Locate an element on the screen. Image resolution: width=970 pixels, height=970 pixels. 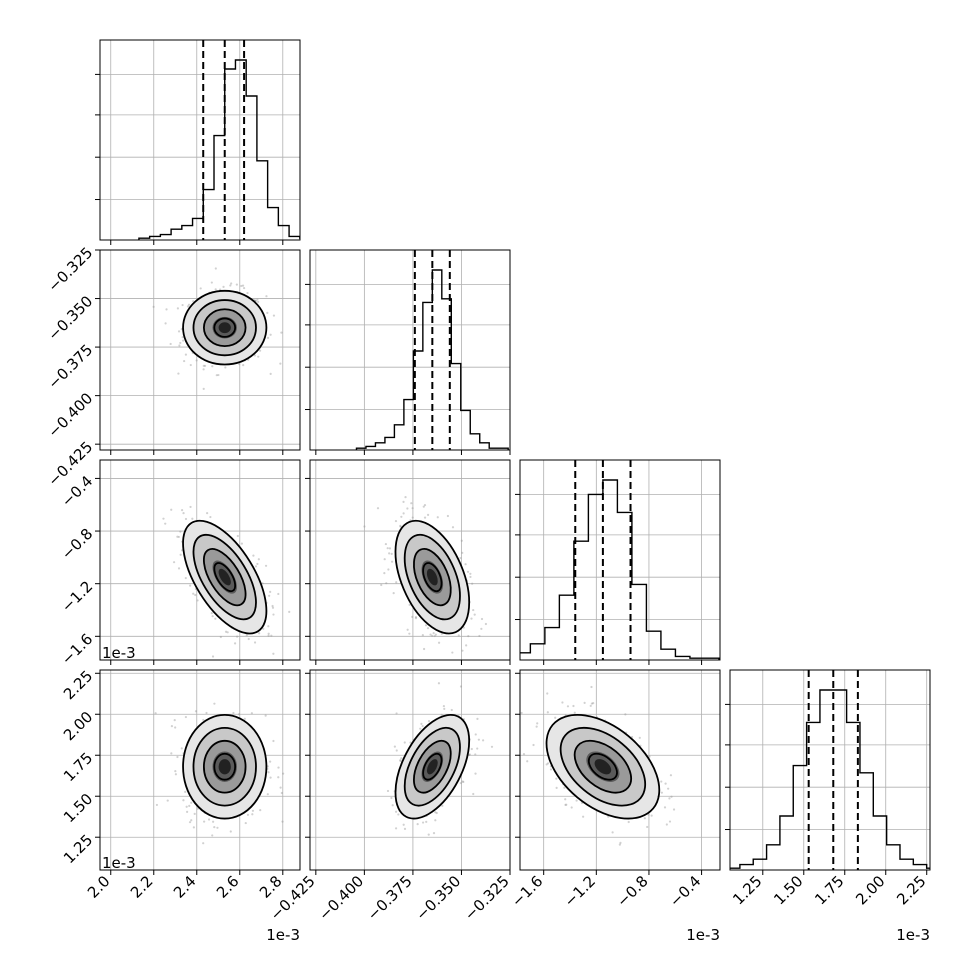
x-tick-label: 1.75 is located at coordinates (829, 890).